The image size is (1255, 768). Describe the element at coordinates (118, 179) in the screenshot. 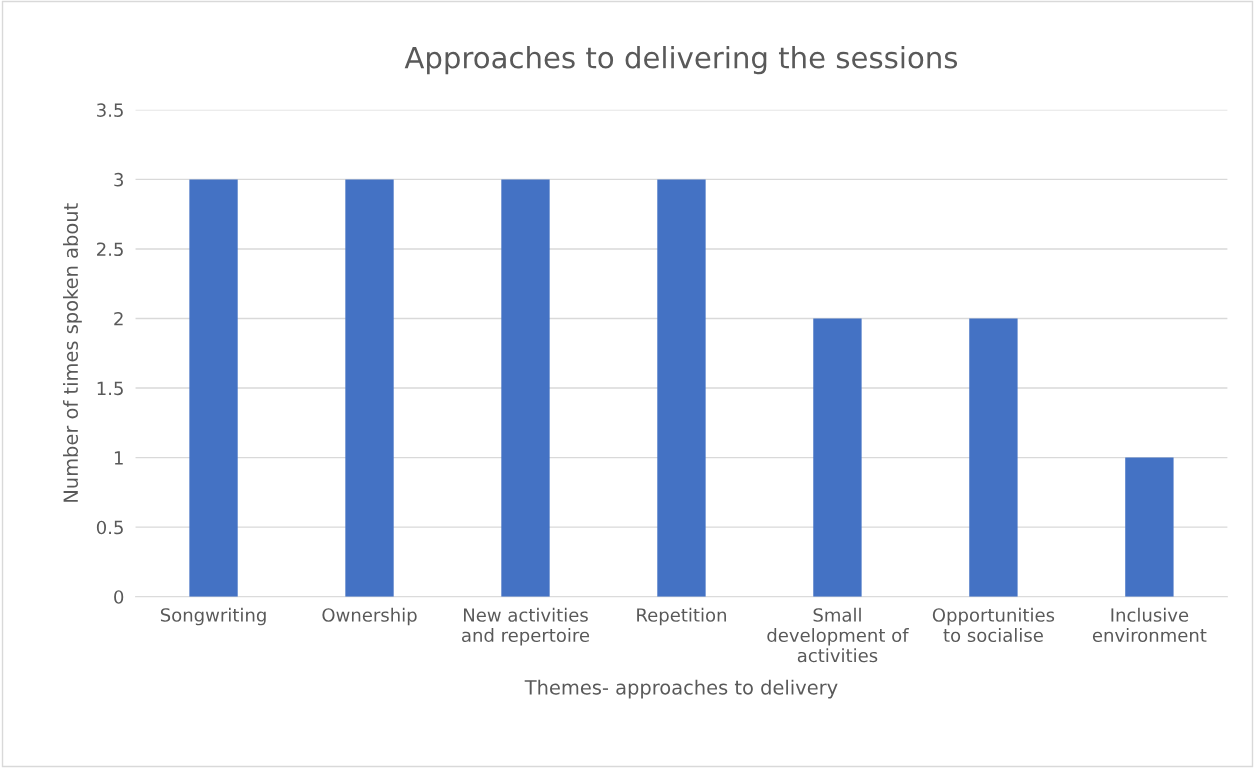

I see `y-tick-label: 3` at that location.